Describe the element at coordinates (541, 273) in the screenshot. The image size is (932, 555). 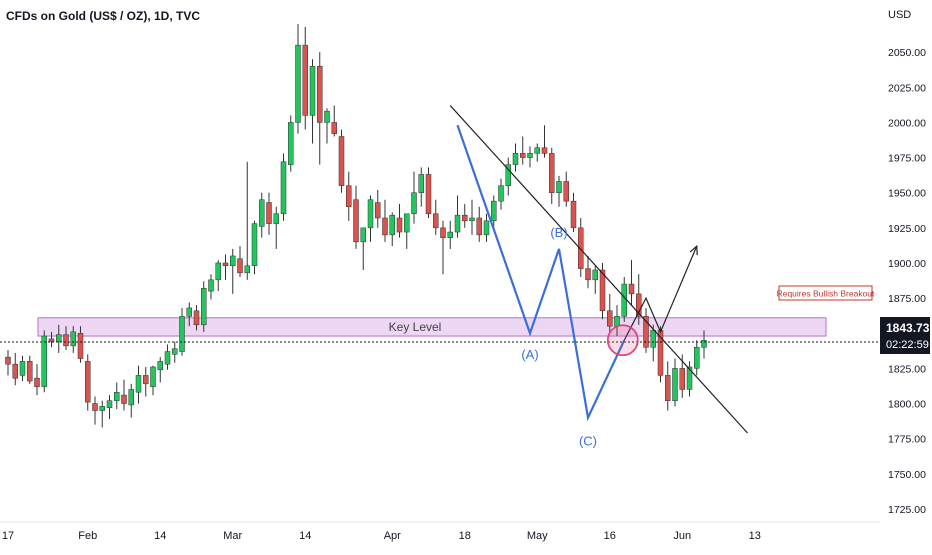
I see `abc-correction-wave` at that location.